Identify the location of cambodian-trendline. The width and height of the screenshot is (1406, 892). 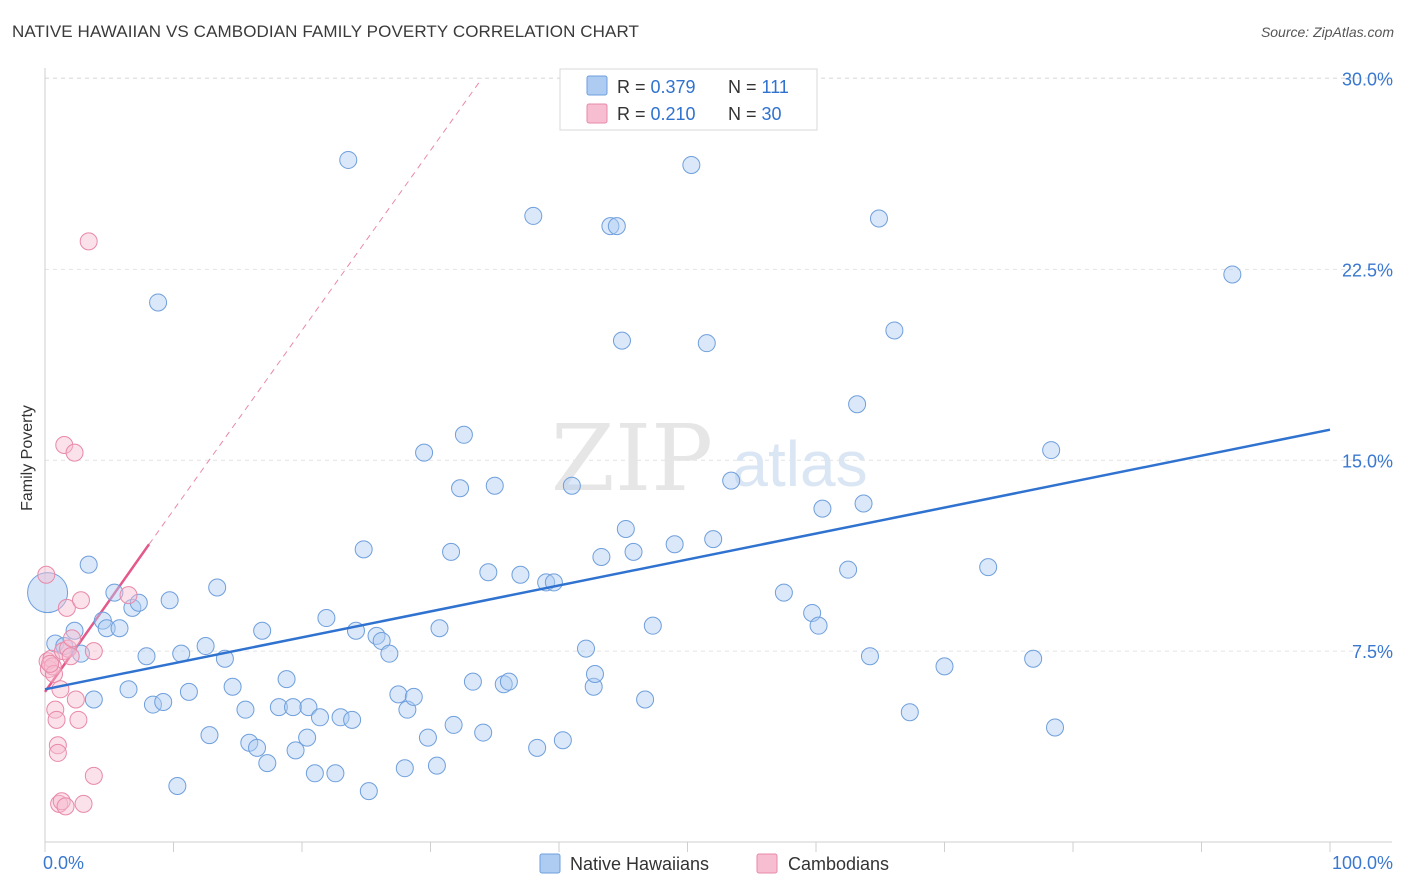
(97, 618).